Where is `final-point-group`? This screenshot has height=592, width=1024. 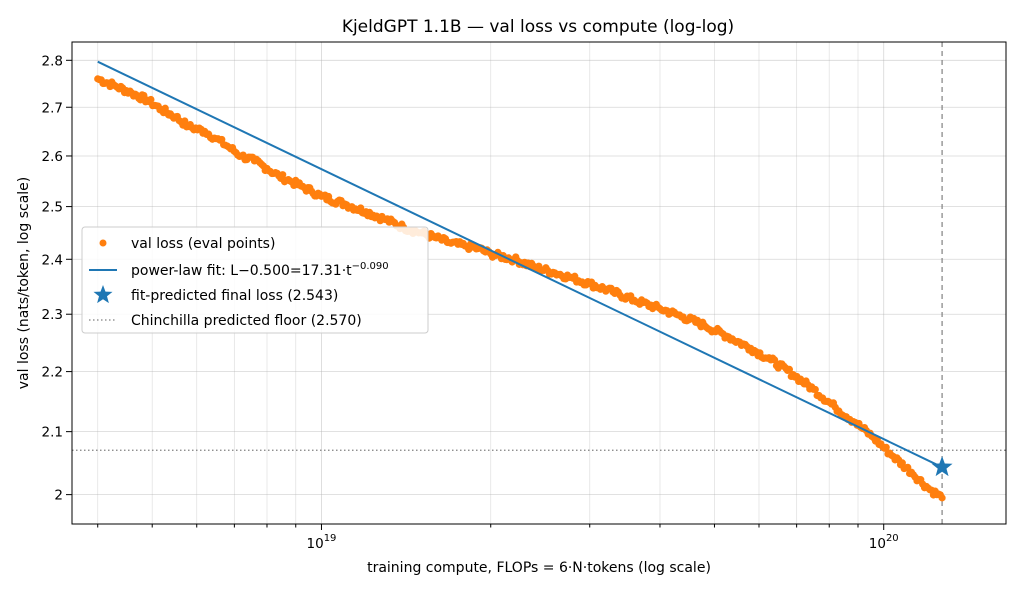 final-point-group is located at coordinates (942, 466).